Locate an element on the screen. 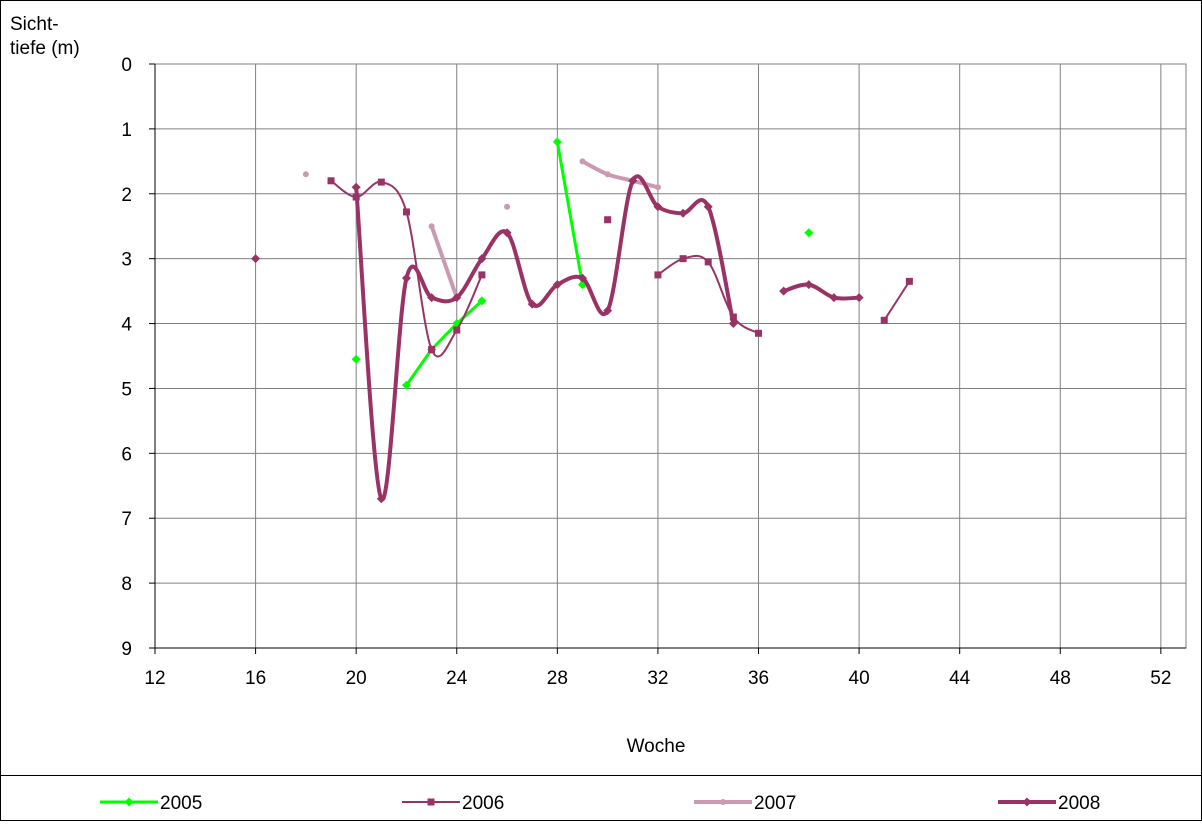 This screenshot has height=826, width=1202. x-tick-label: 48 is located at coordinates (1060, 678).